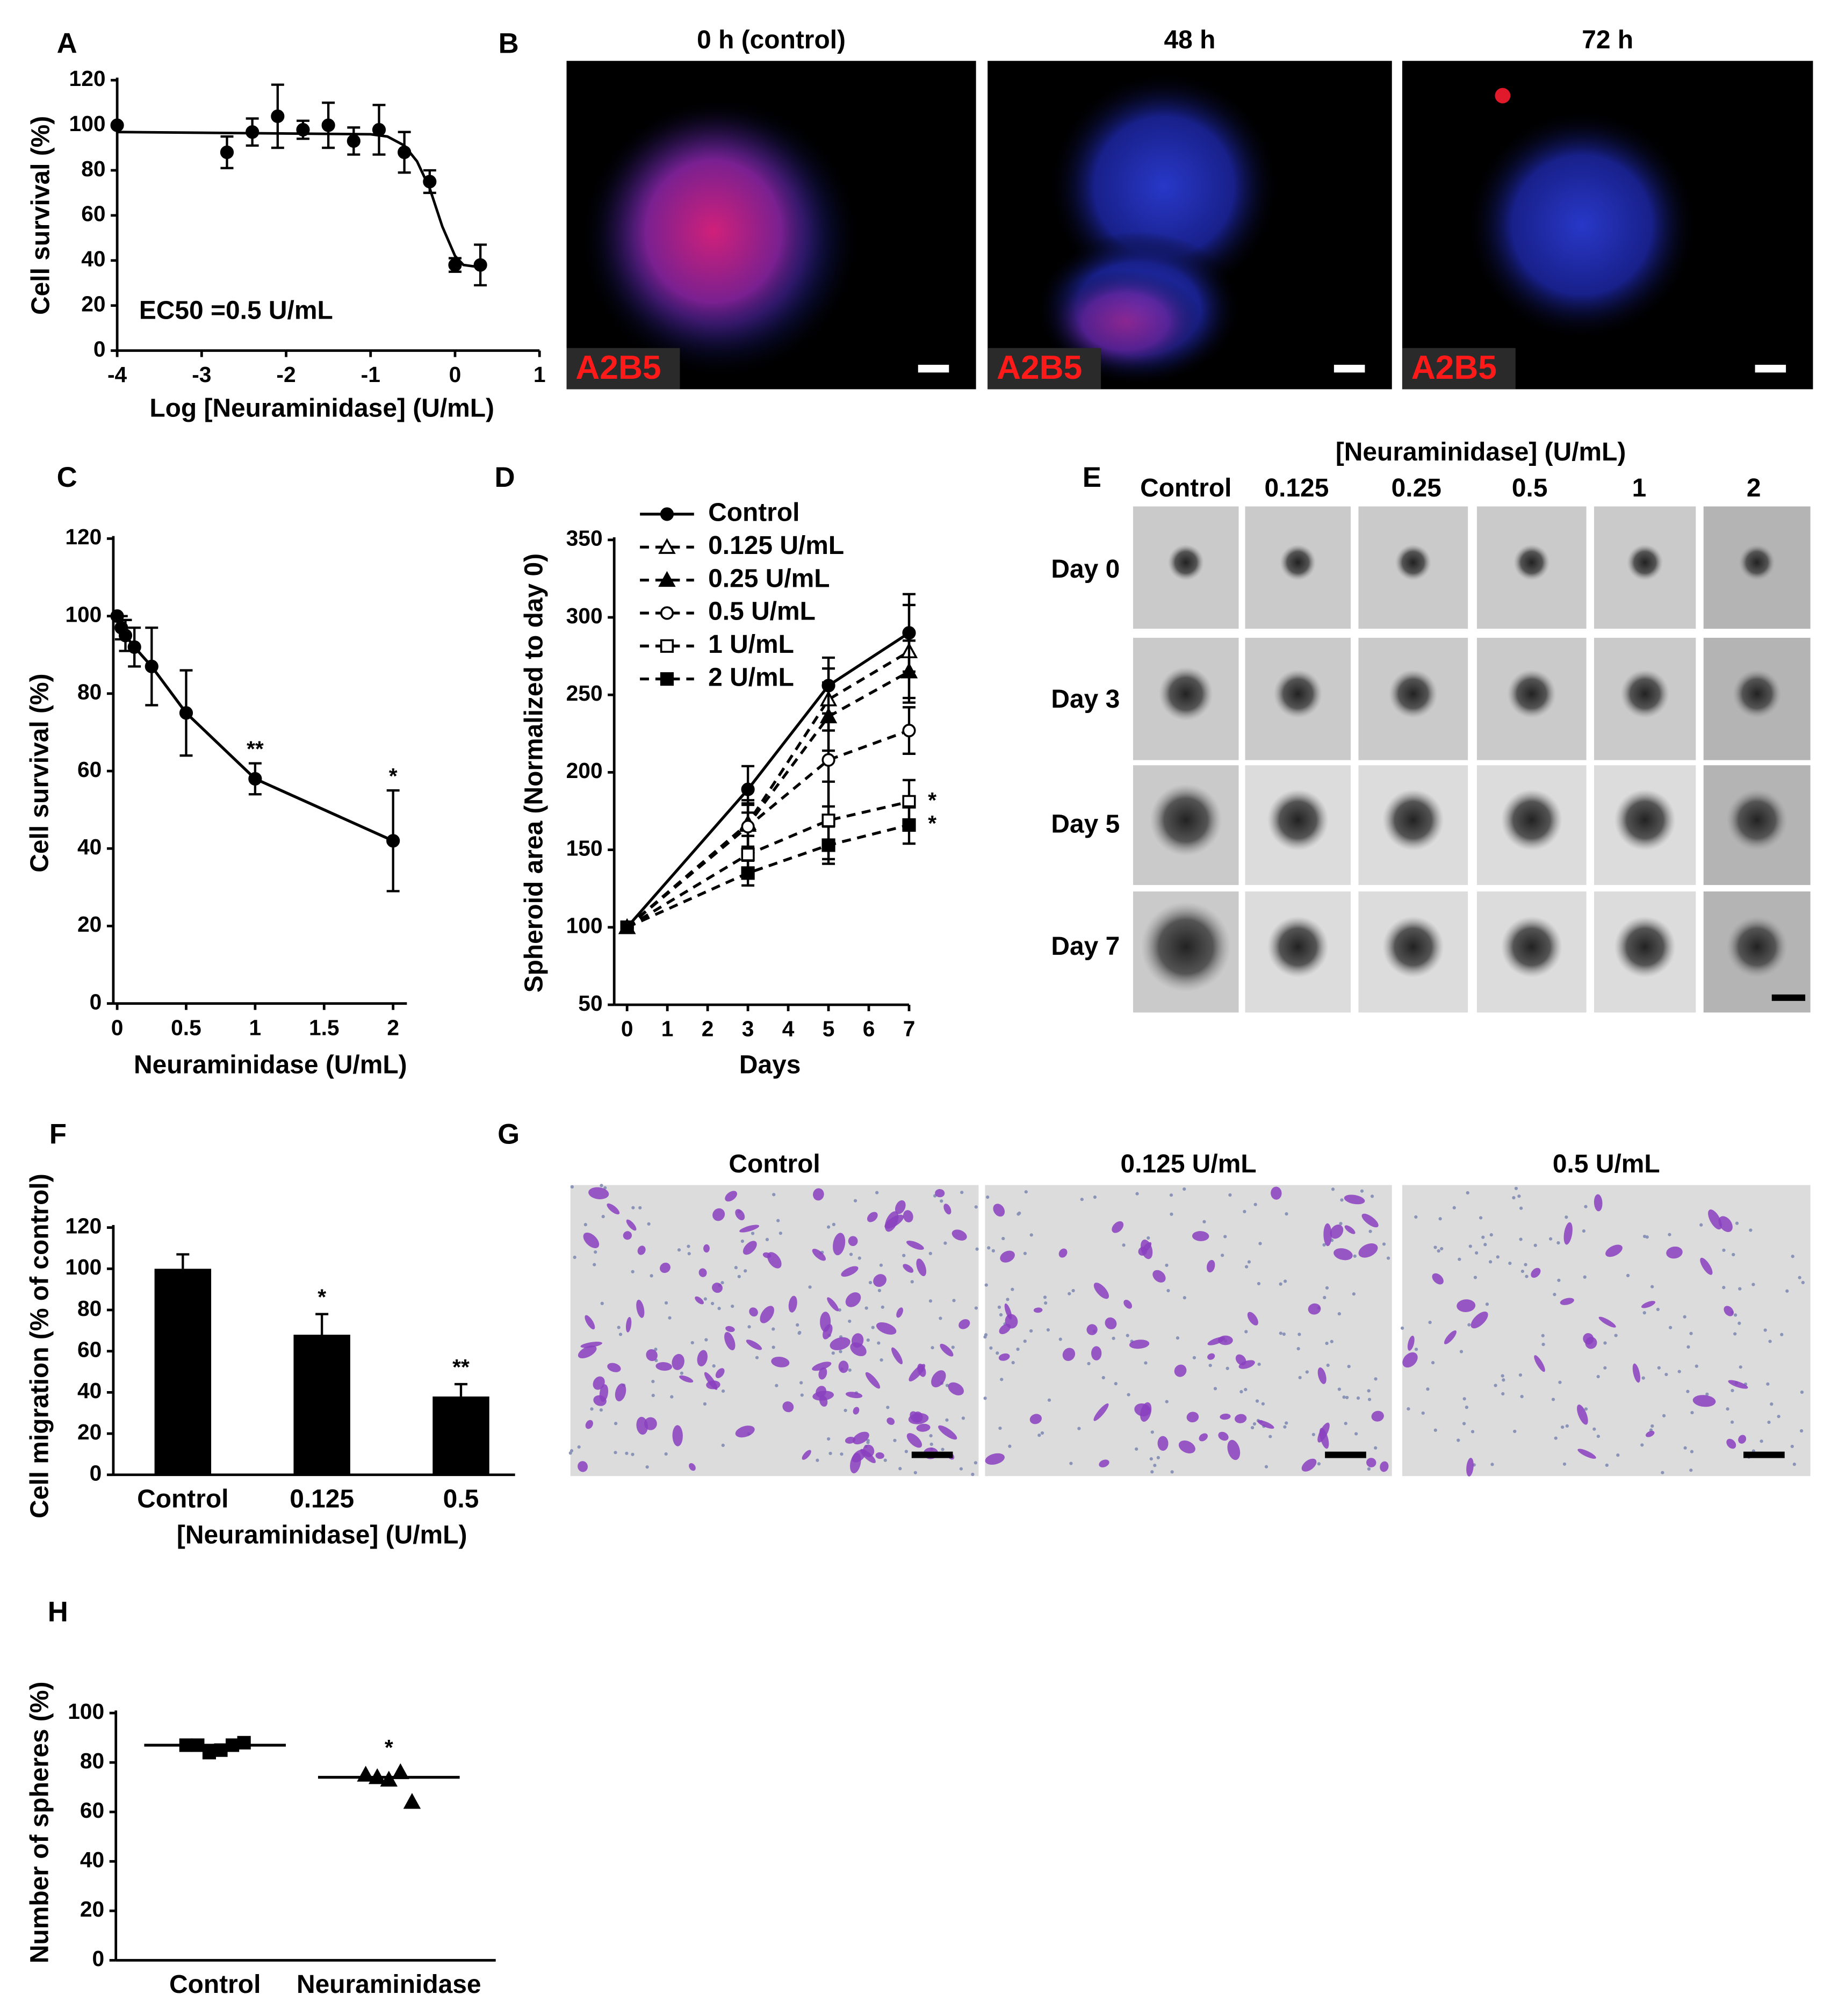  What do you see at coordinates (1764, 1454) in the screenshot?
I see `scale-bar` at bounding box center [1764, 1454].